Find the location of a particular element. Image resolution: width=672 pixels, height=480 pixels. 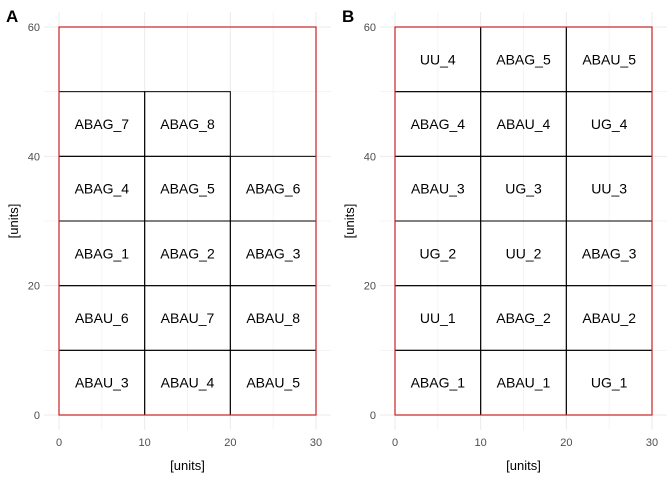

plot-cell-label: ABAU_1 is located at coordinates (524, 383).